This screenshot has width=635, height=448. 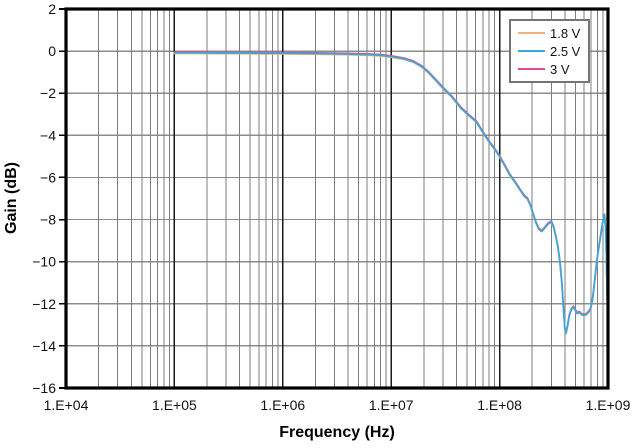 I want to click on legend-label: 1.8 V, so click(x=565, y=33).